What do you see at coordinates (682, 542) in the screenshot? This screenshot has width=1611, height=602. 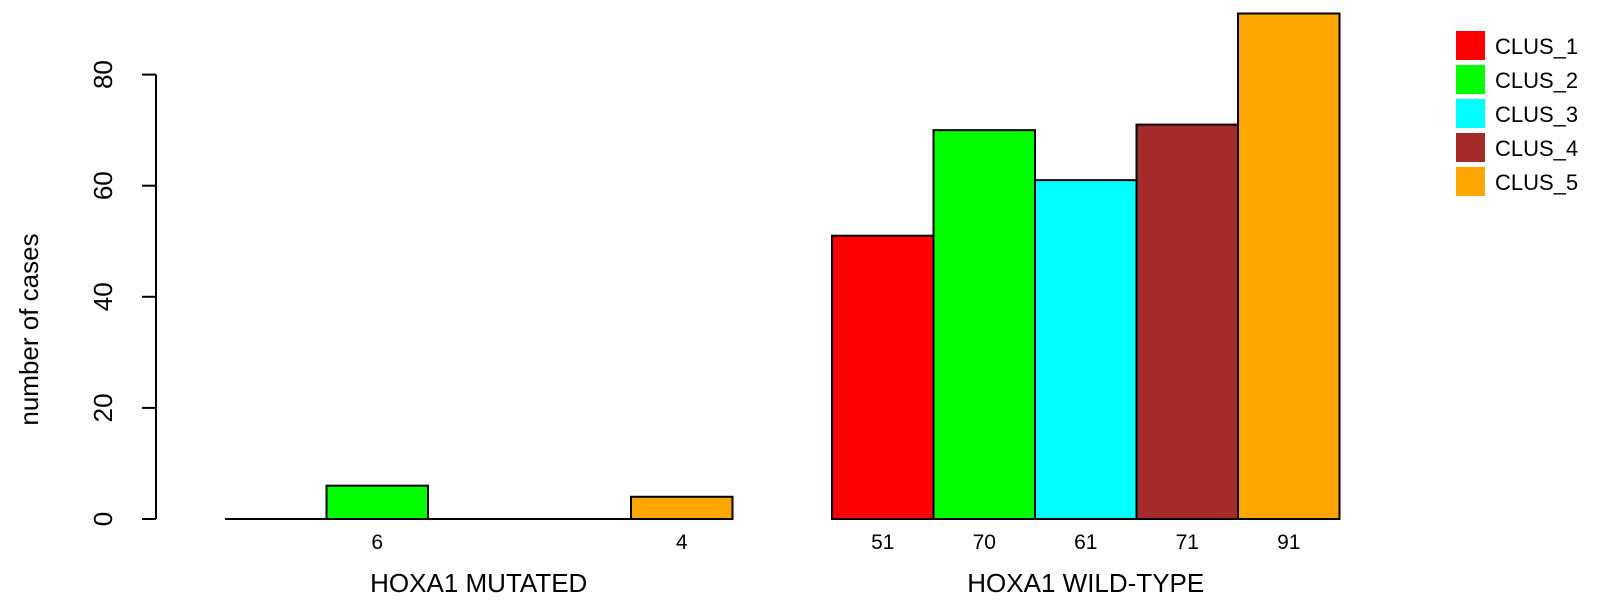 I see `count-label: 4` at bounding box center [682, 542].